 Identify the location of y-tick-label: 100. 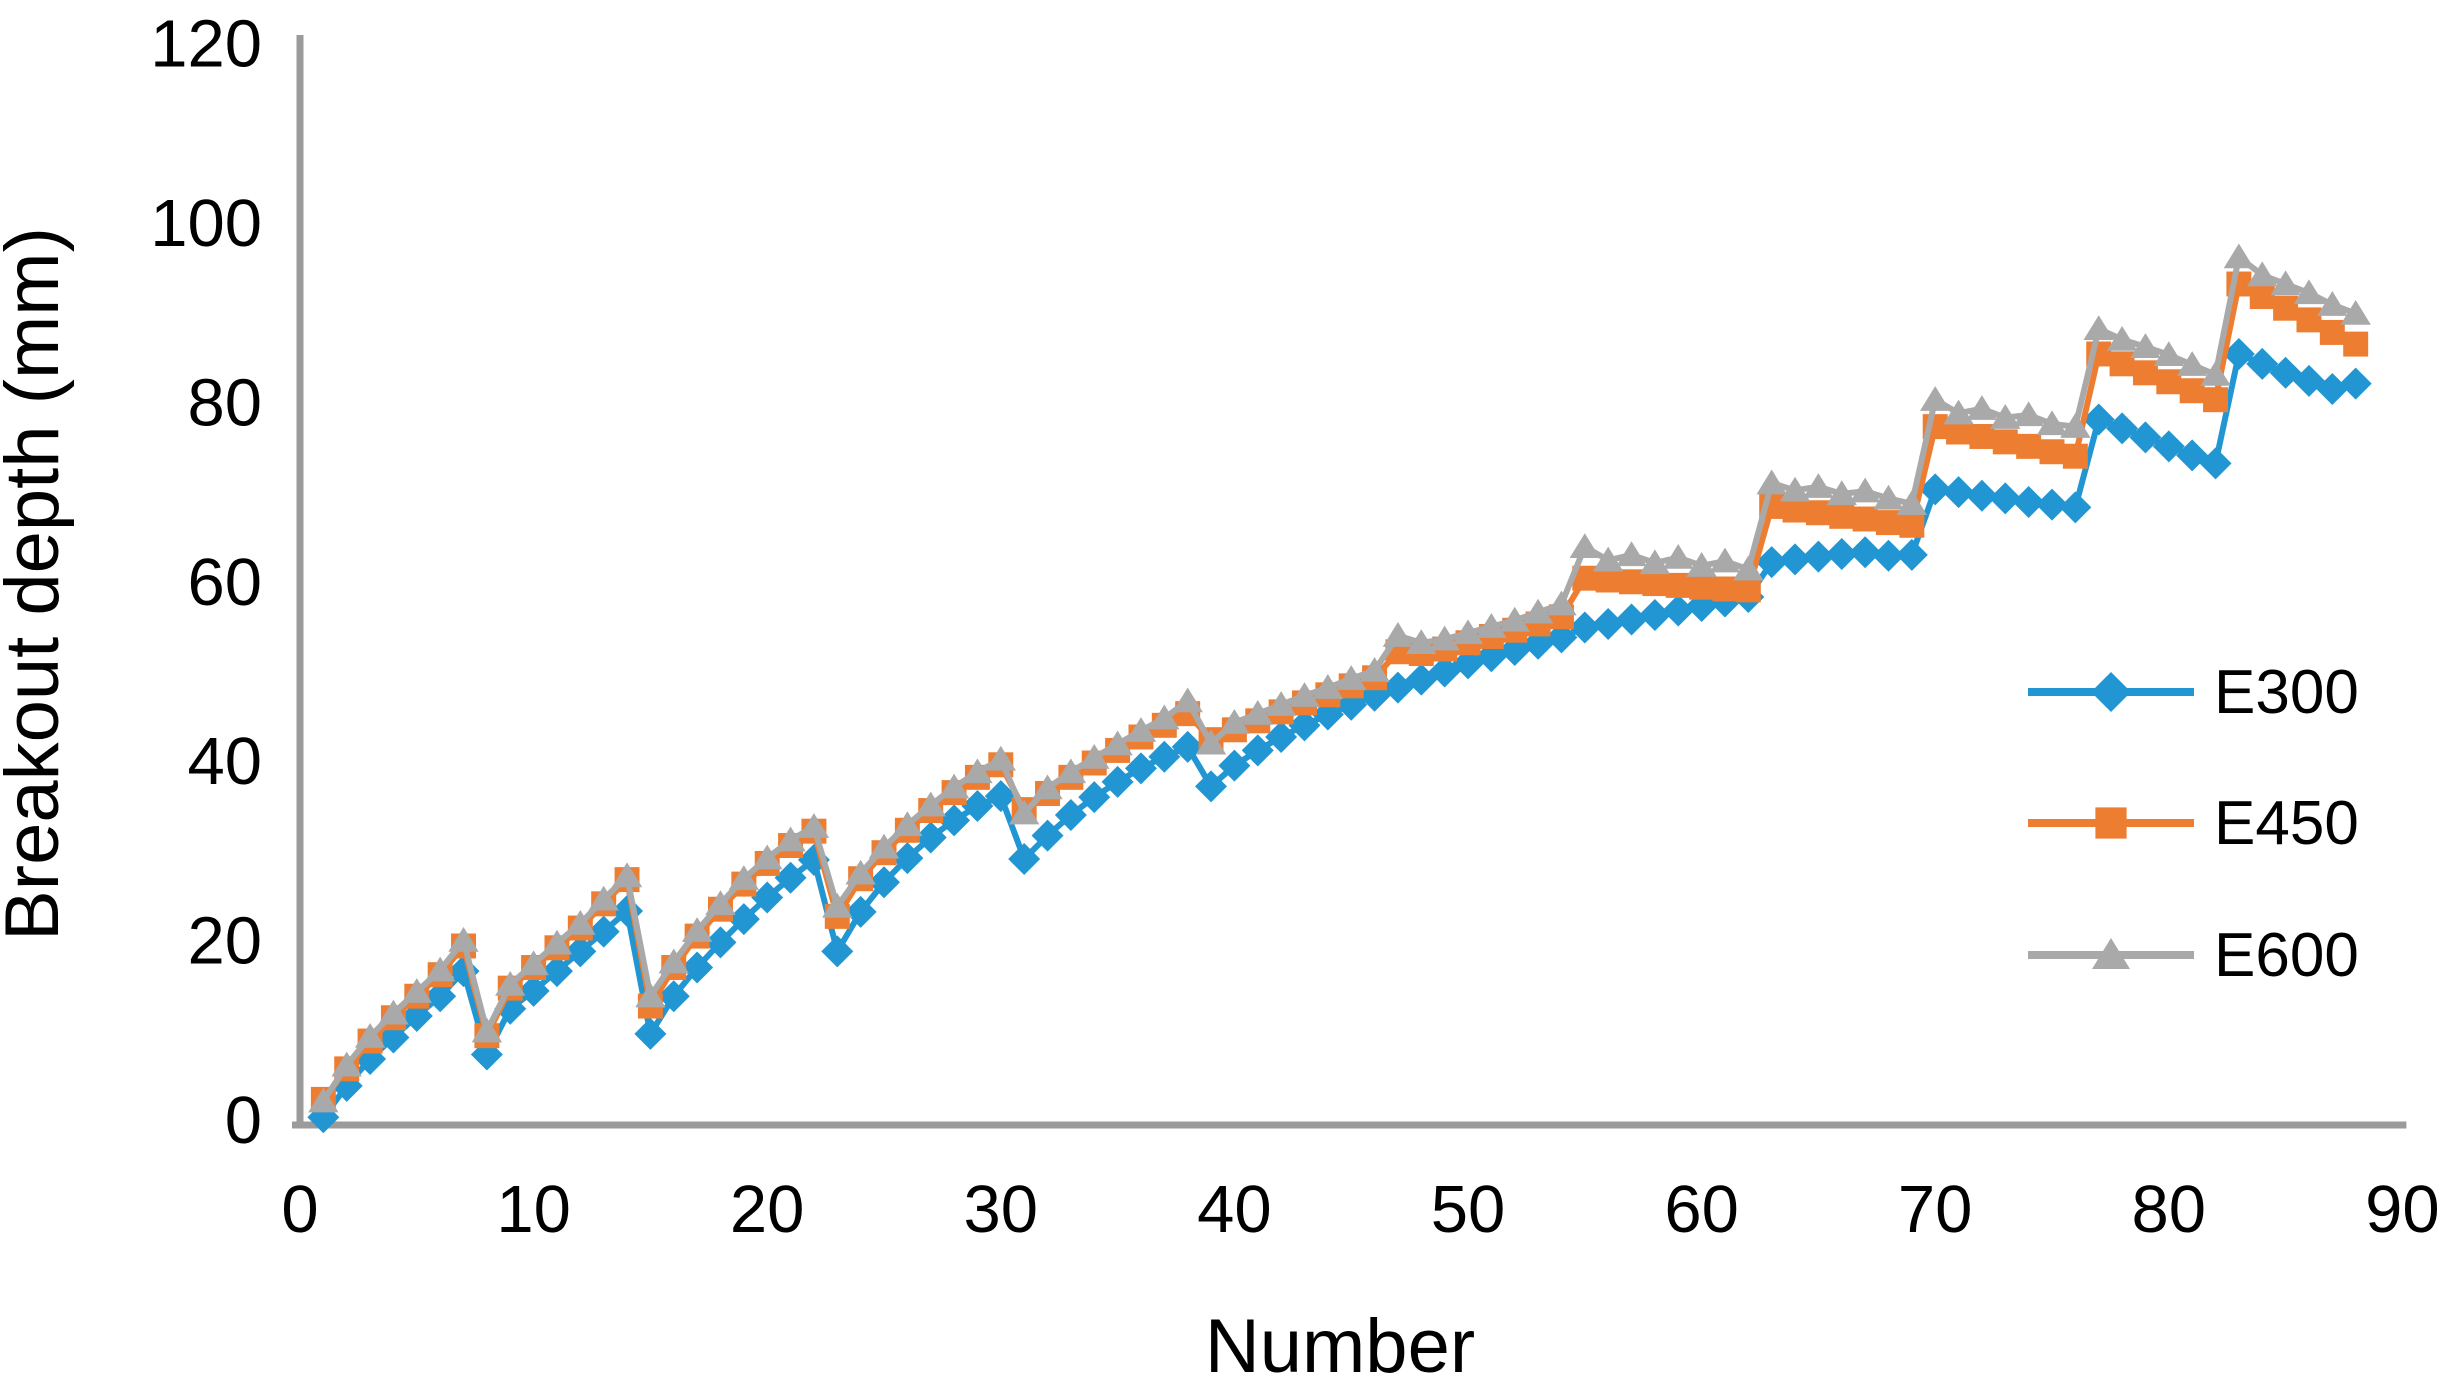
(206, 223).